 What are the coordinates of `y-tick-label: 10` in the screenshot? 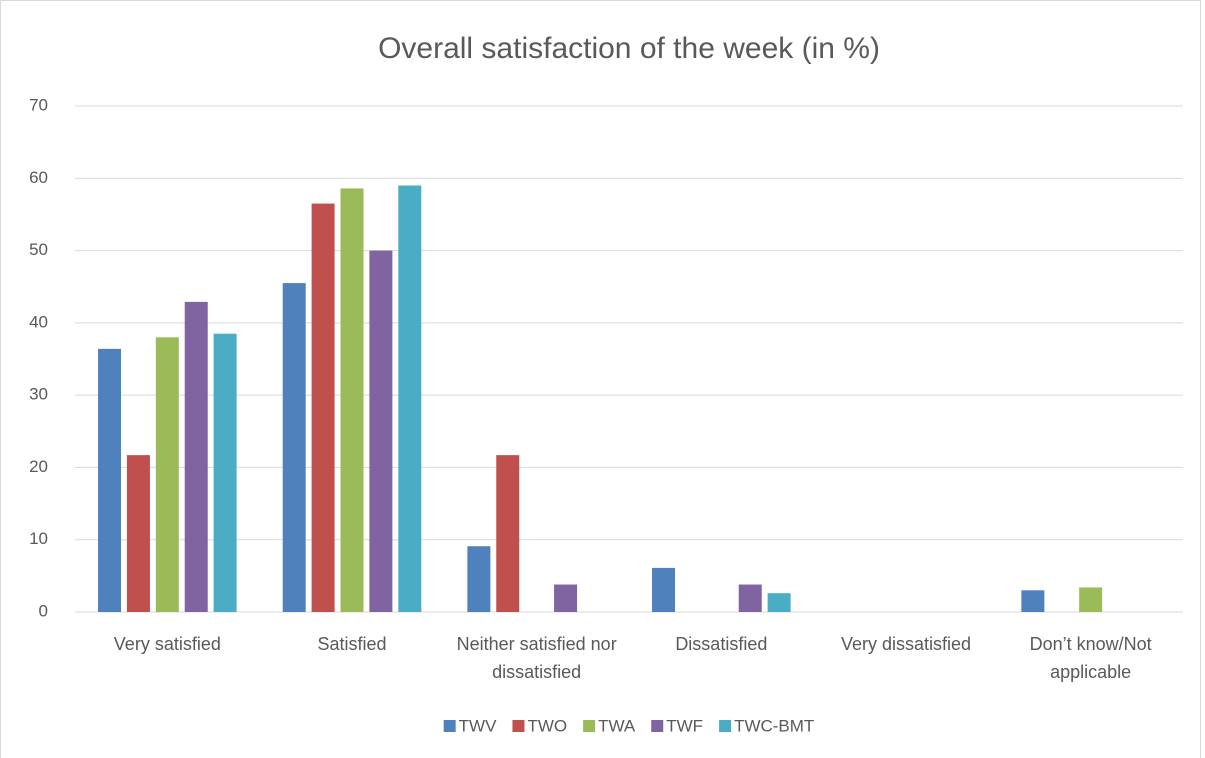 It's located at (38, 538).